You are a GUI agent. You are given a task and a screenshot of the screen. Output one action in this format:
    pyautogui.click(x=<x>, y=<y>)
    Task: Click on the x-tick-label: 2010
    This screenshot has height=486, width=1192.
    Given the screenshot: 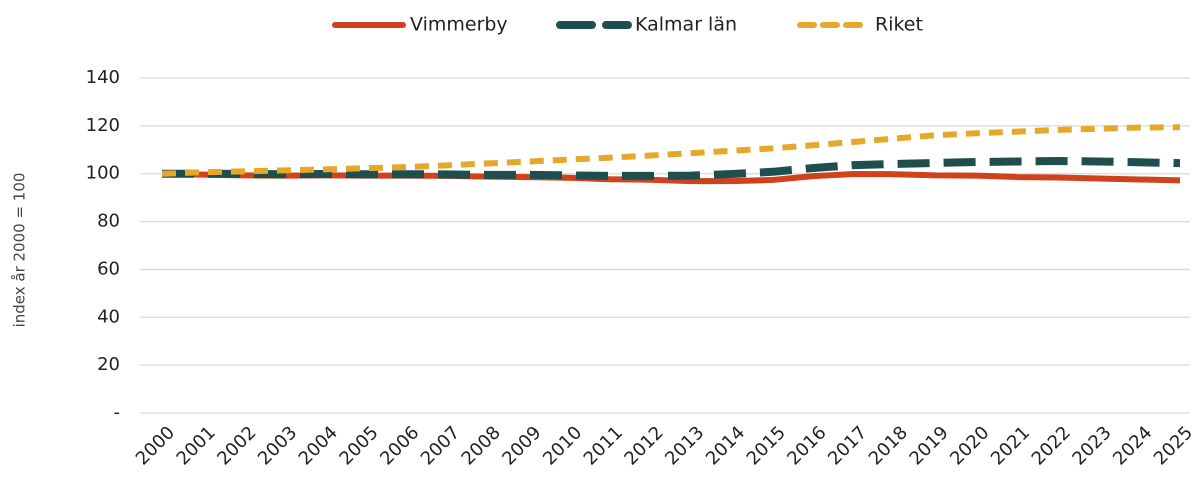 What is the action you would take?
    pyautogui.click(x=562, y=445)
    